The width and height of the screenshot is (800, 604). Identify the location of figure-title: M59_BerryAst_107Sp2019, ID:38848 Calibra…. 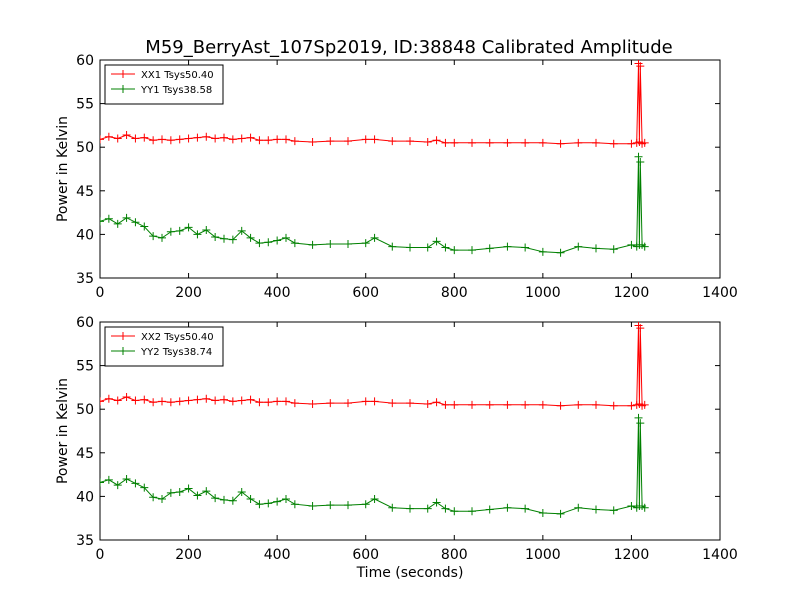
(408, 47).